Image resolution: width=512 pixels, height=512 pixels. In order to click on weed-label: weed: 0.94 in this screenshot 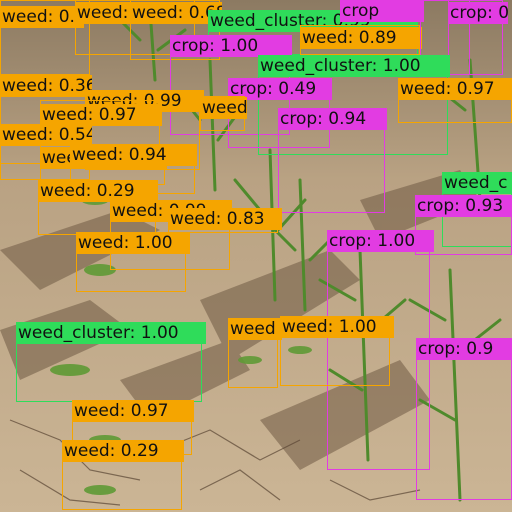, I will do `click(133, 155)`.